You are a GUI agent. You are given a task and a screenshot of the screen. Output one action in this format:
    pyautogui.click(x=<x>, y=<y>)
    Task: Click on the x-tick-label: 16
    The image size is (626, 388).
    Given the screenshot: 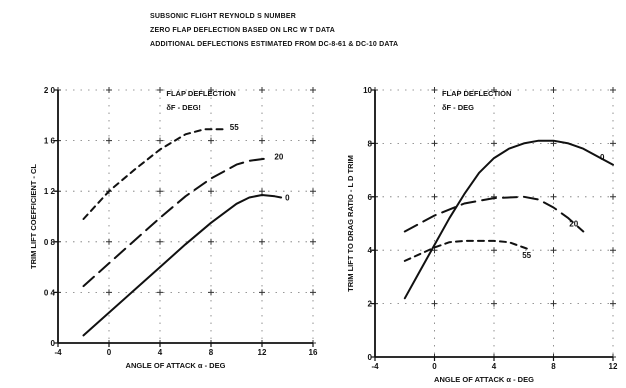 What is the action you would take?
    pyautogui.click(x=313, y=352)
    